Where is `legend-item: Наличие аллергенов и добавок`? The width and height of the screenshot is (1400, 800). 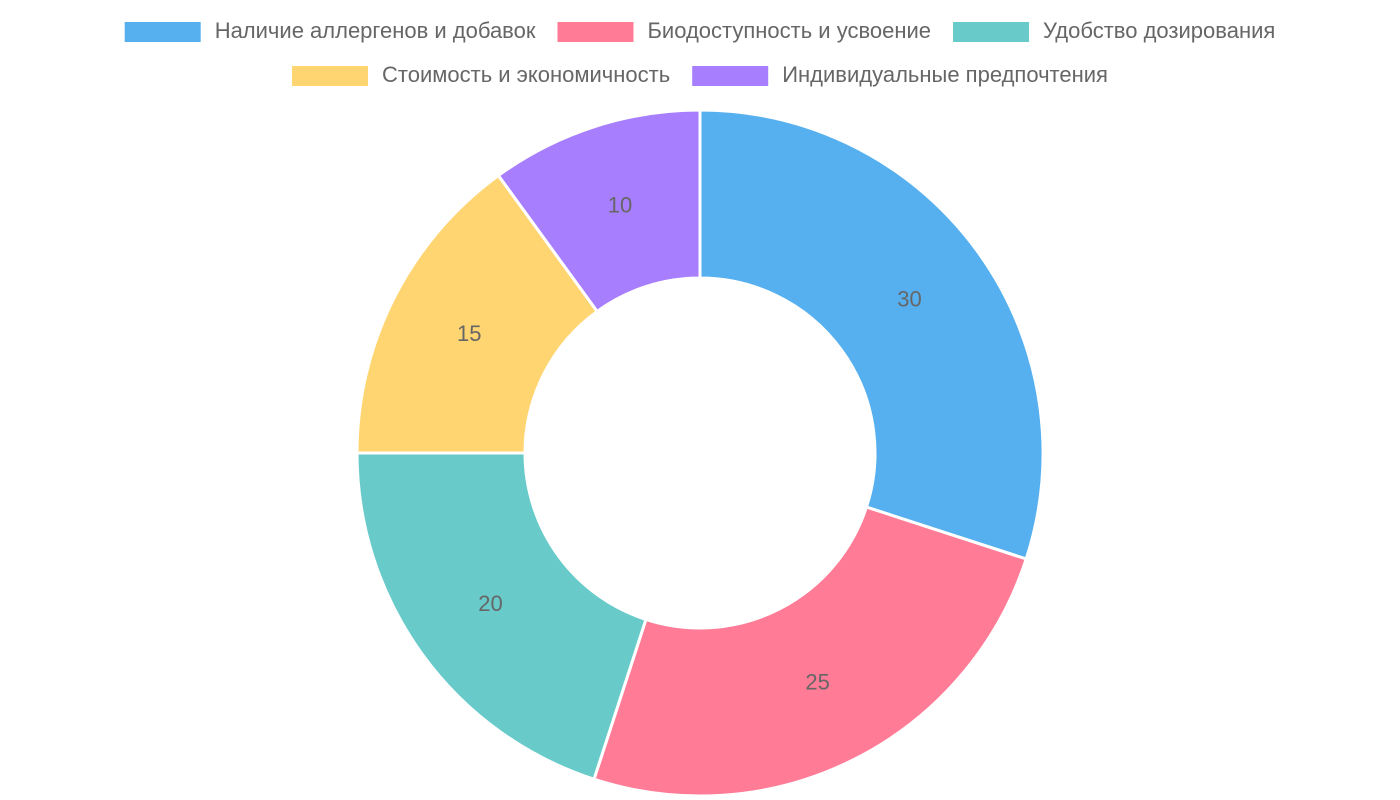 legend-item: Наличие аллергенов и добавок is located at coordinates (330, 30).